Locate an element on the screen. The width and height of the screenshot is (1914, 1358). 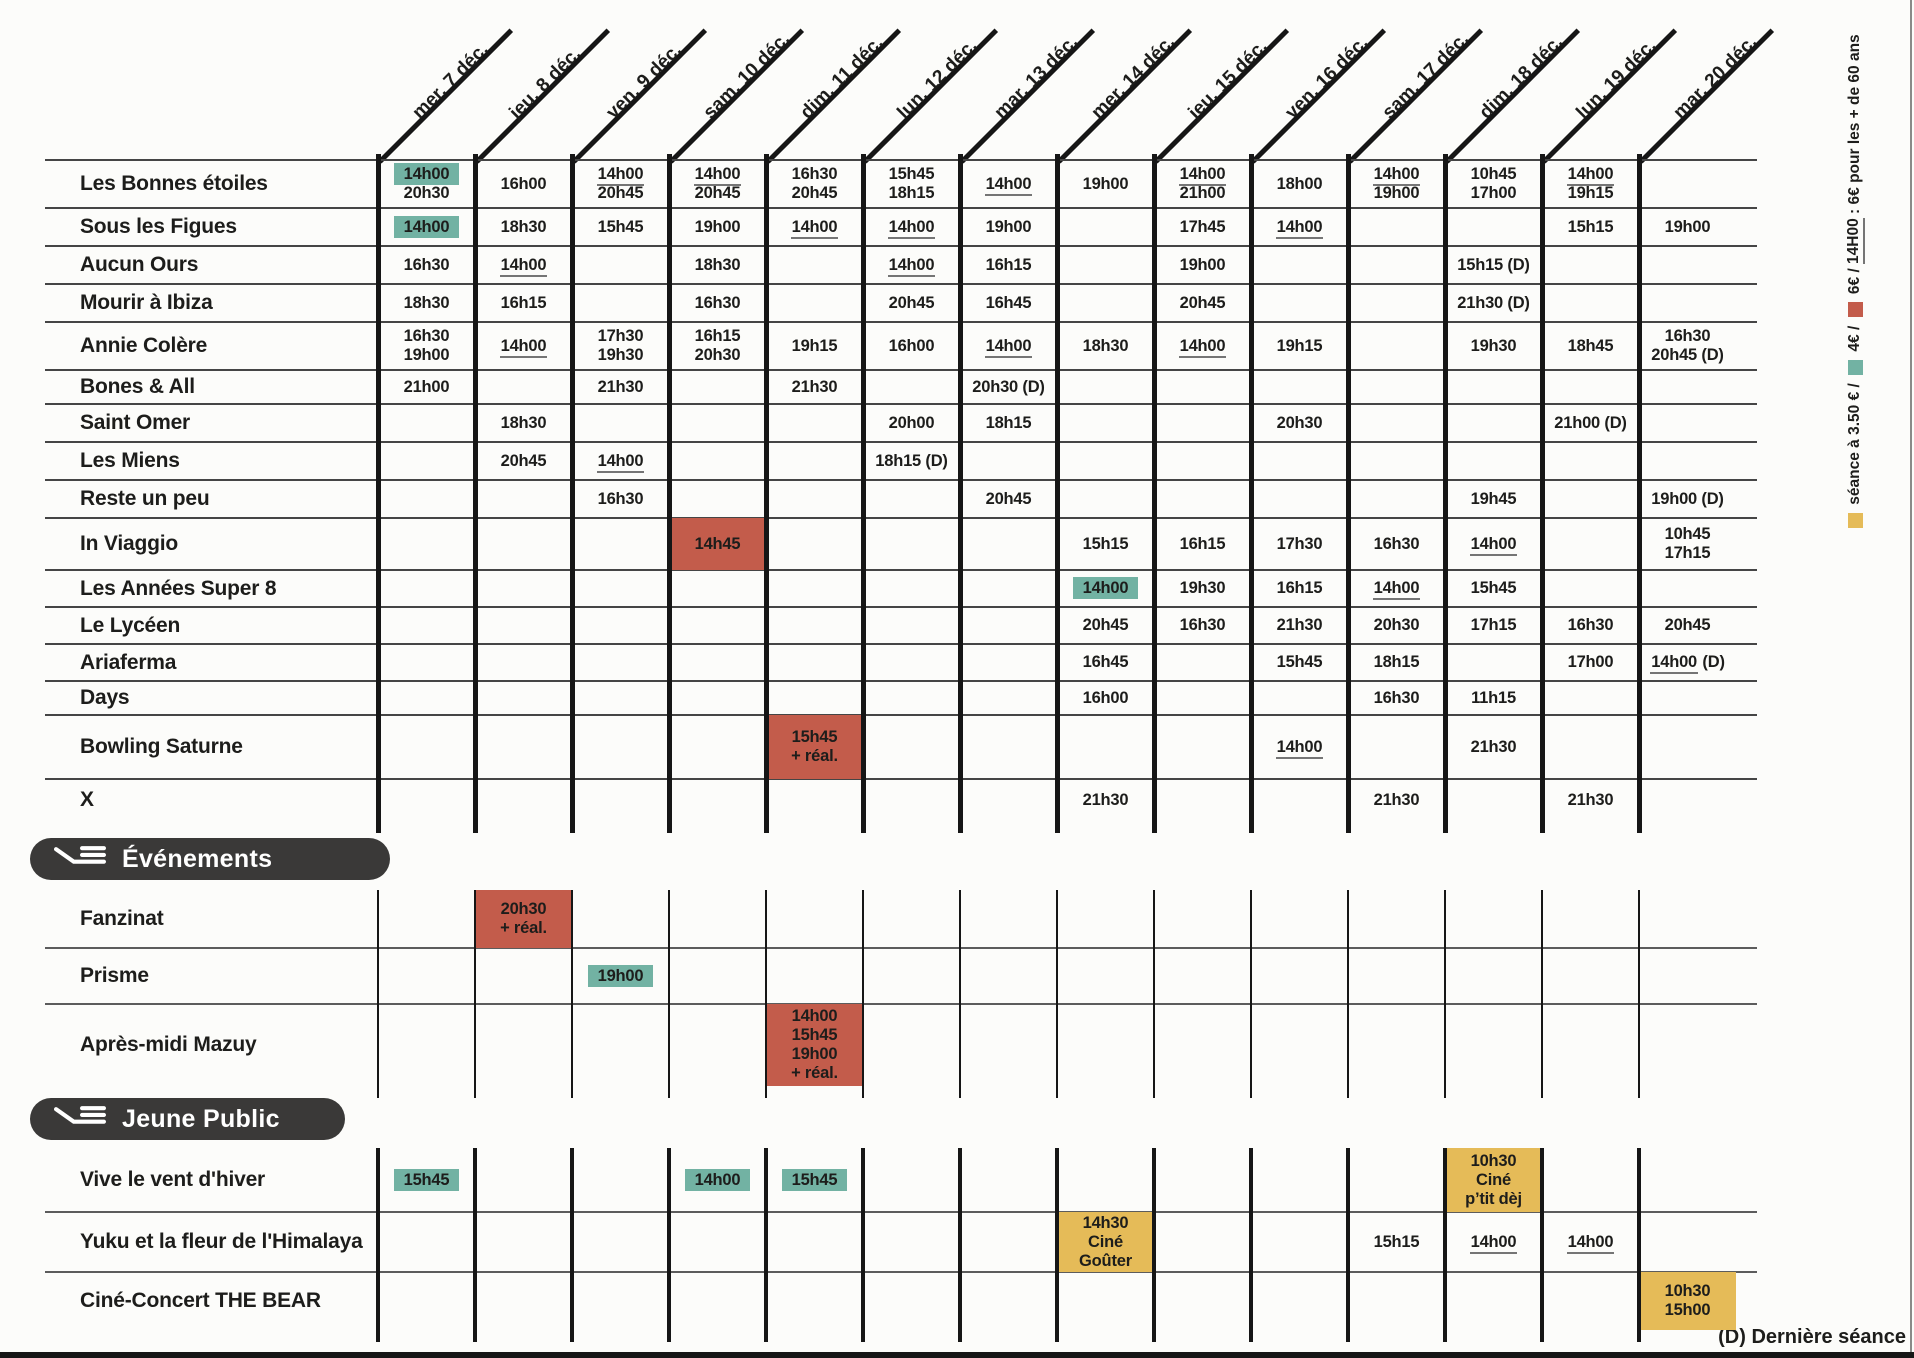
time-cell: 16h15 is located at coordinates (1202, 544).